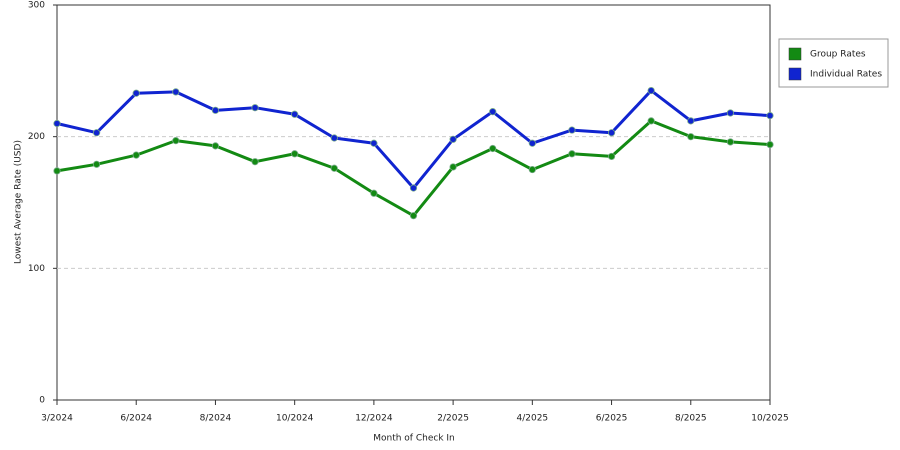  What do you see at coordinates (769, 419) in the screenshot?
I see `x-tick-label: 10/2025` at bounding box center [769, 419].